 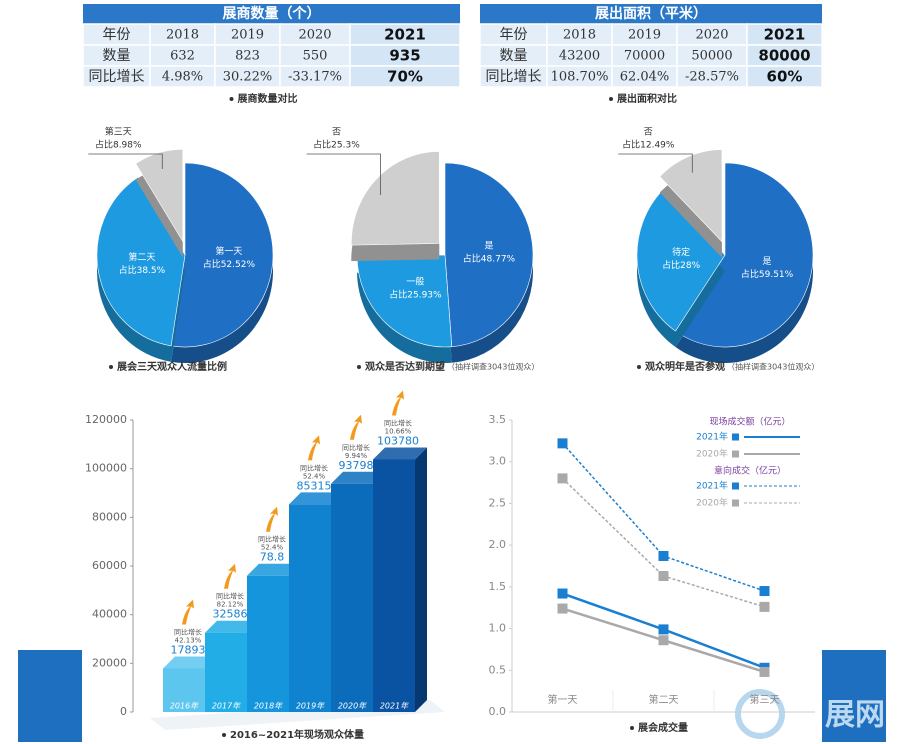 I want to click on x-tick-label: 2021年, so click(x=394, y=706).